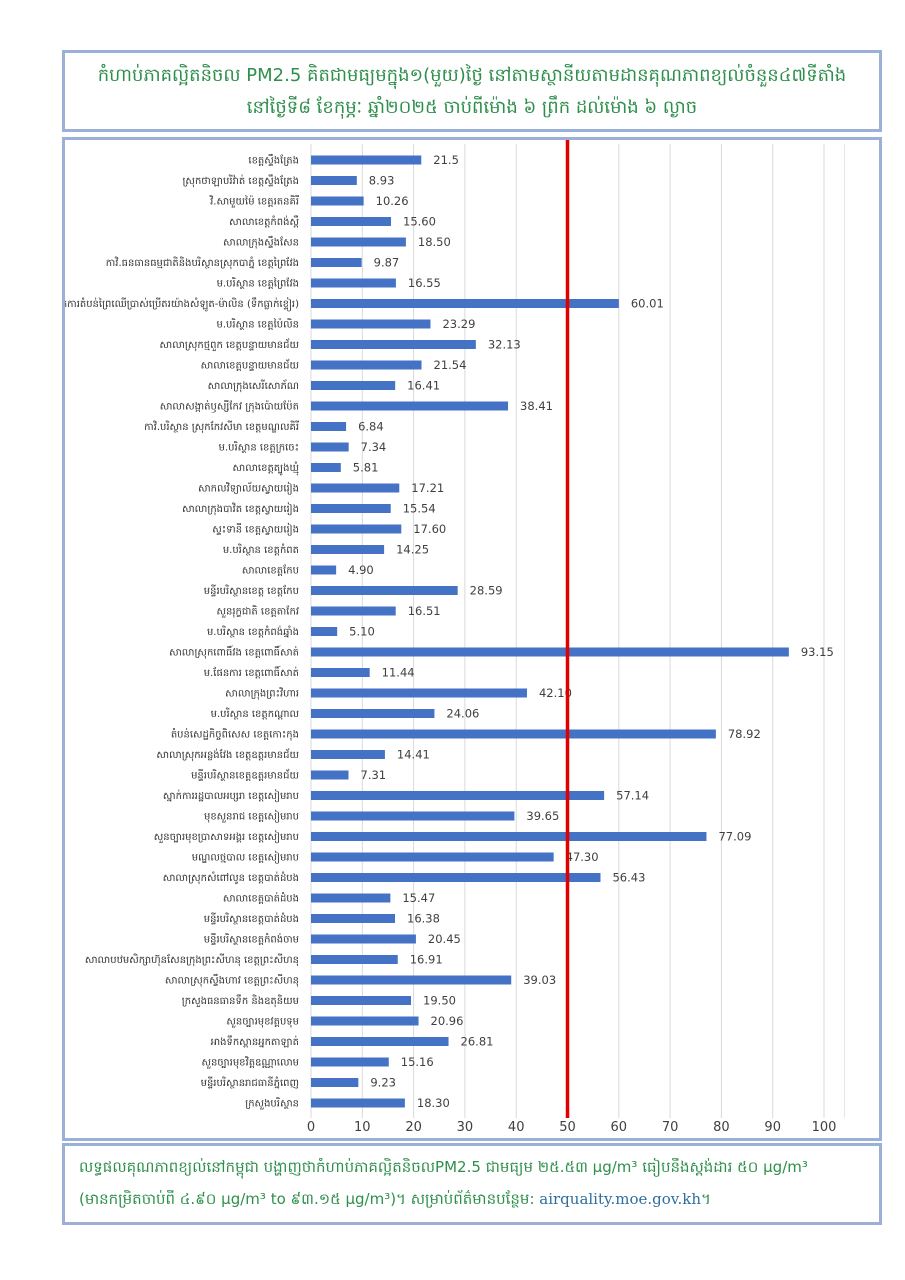 The width and height of the screenshot is (905, 1280). I want to click on category-label-6: ម.បរិស្ថាន ខេត្តព្រៃវែង, so click(258, 283).